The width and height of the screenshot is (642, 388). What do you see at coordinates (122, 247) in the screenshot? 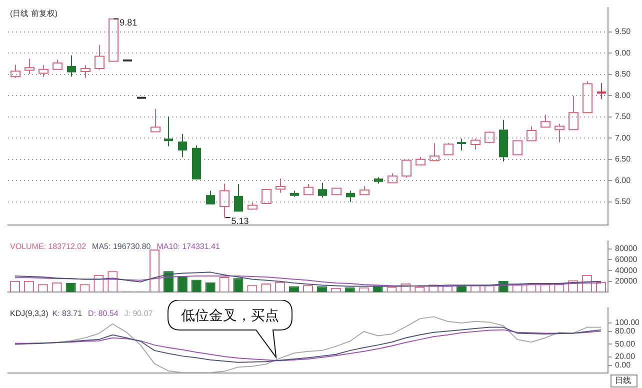
I see `text: MA5: 196730.80` at bounding box center [122, 247].